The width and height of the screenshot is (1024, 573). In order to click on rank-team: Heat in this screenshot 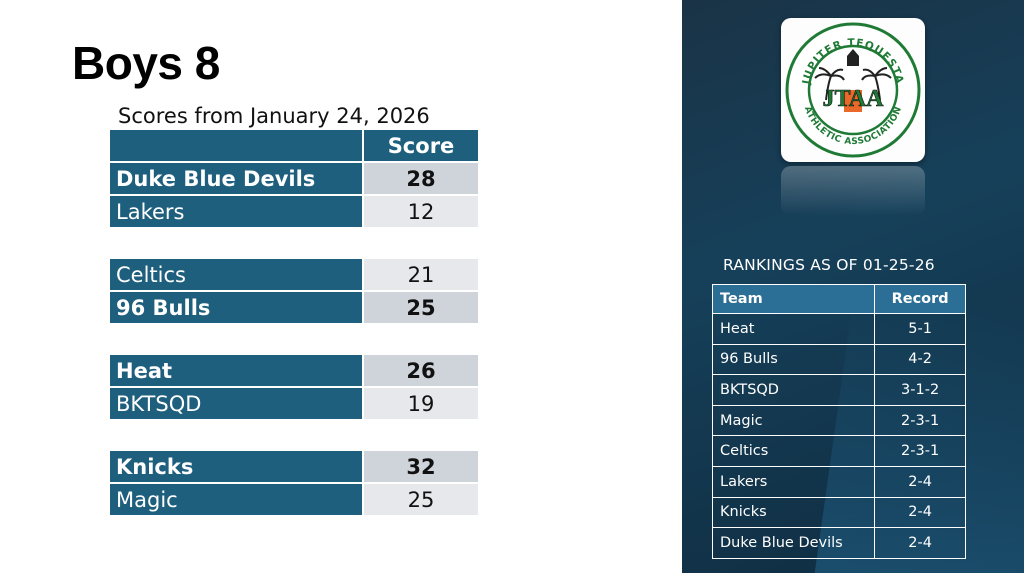, I will do `click(793, 329)`.